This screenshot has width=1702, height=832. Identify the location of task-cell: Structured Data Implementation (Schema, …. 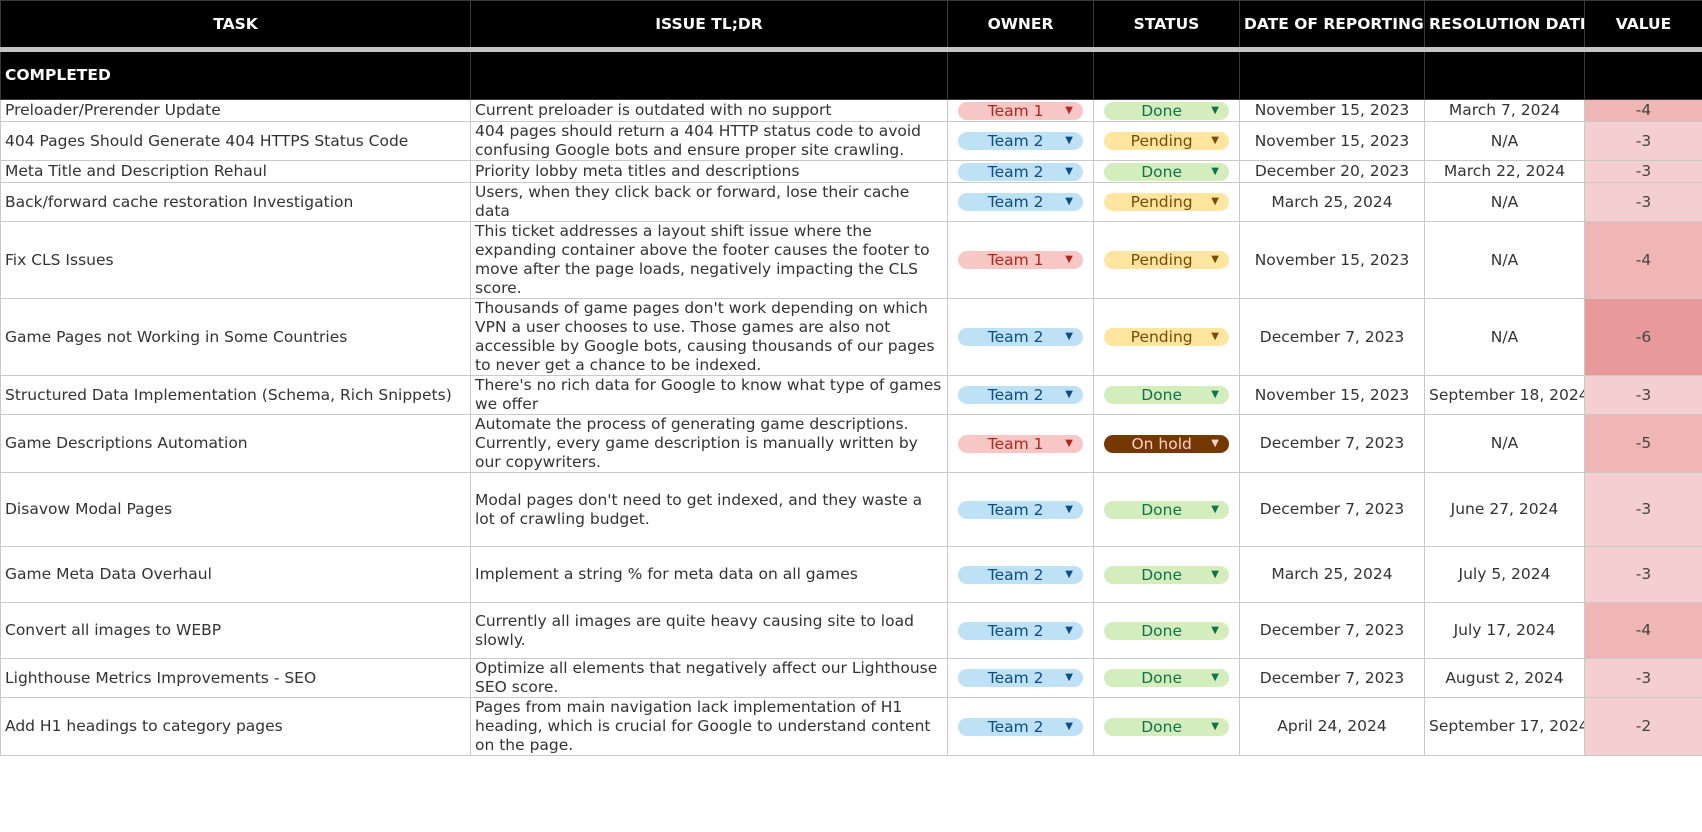
(235, 395).